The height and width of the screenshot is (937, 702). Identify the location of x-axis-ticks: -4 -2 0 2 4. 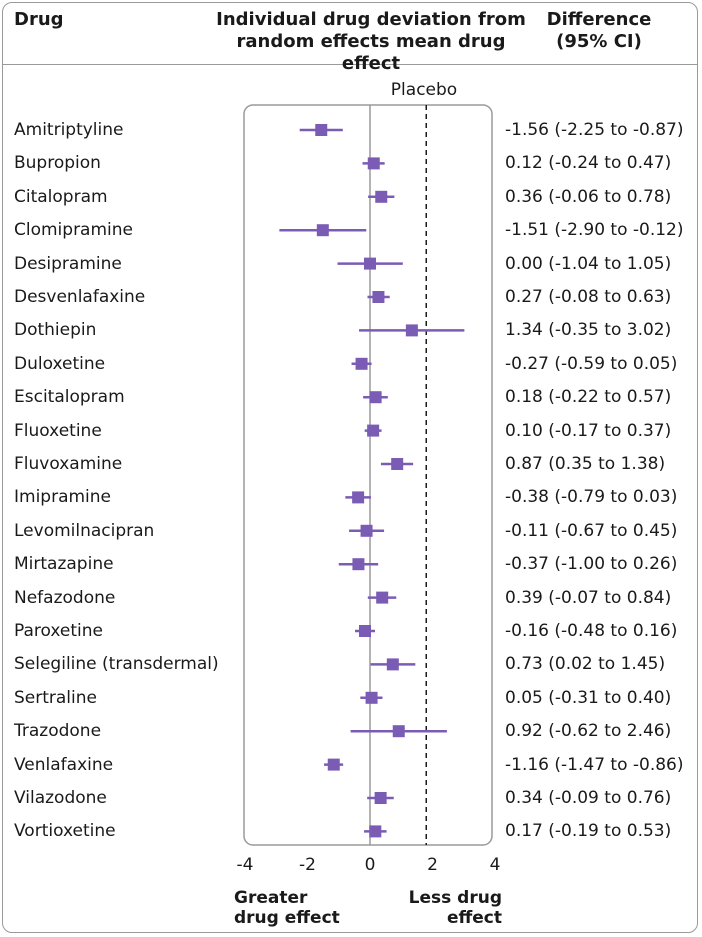
(369, 865).